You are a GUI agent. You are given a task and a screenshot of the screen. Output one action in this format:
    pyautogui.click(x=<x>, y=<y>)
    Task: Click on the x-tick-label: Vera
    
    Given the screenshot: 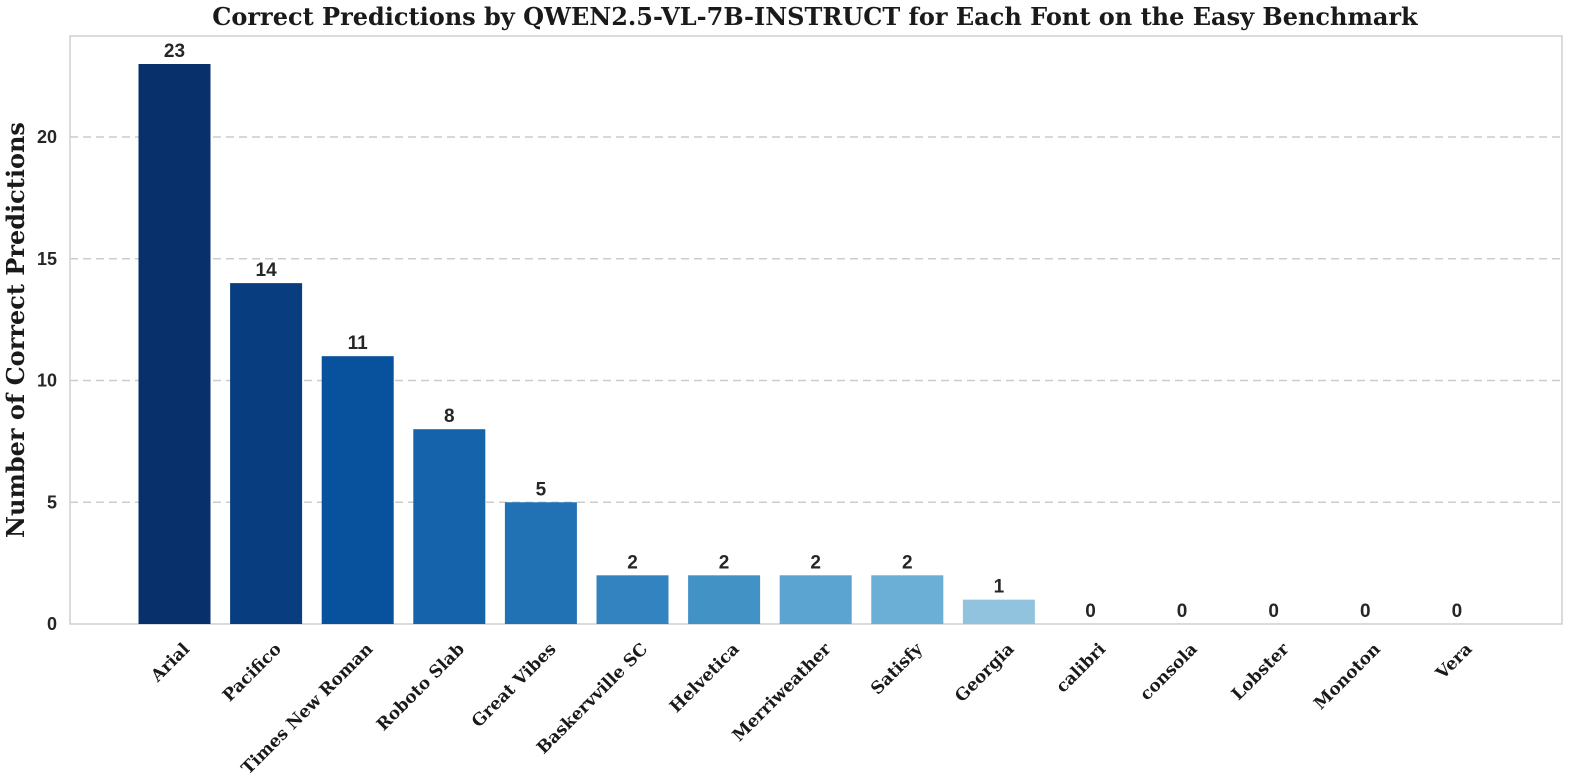 What is the action you would take?
    pyautogui.click(x=1454, y=661)
    